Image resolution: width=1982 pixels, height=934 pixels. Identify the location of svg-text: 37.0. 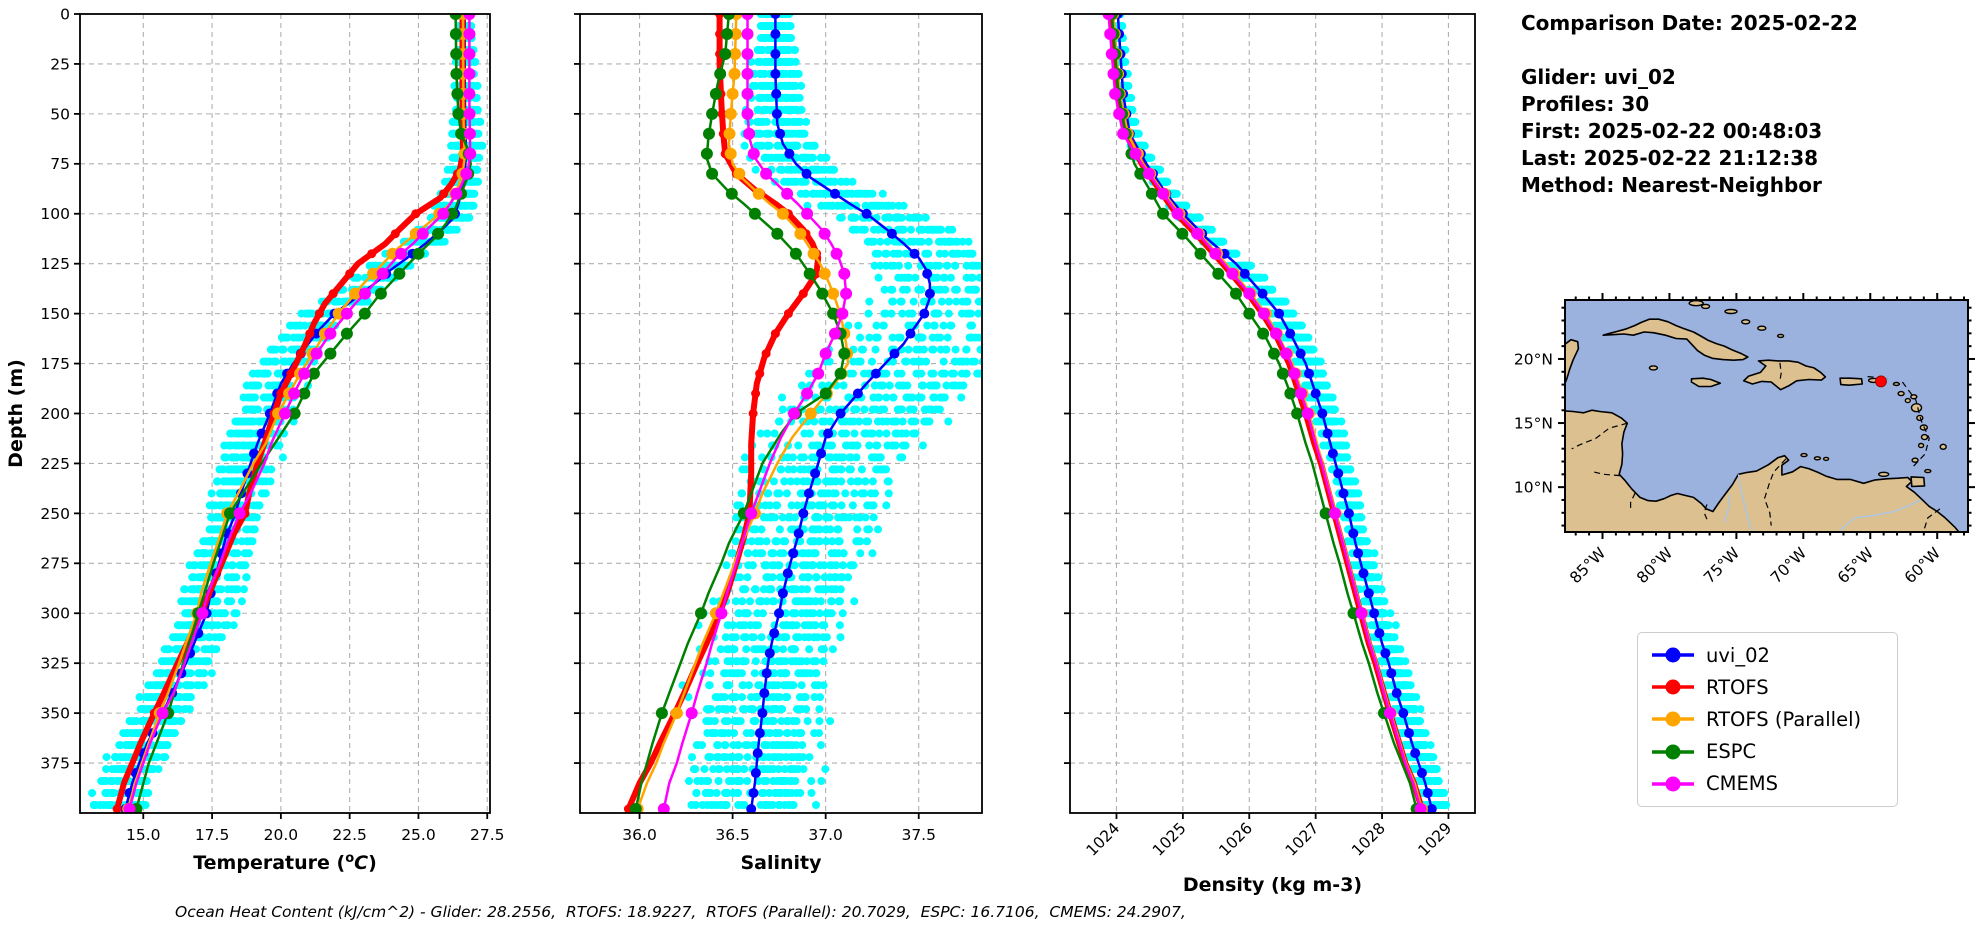
(825, 835).